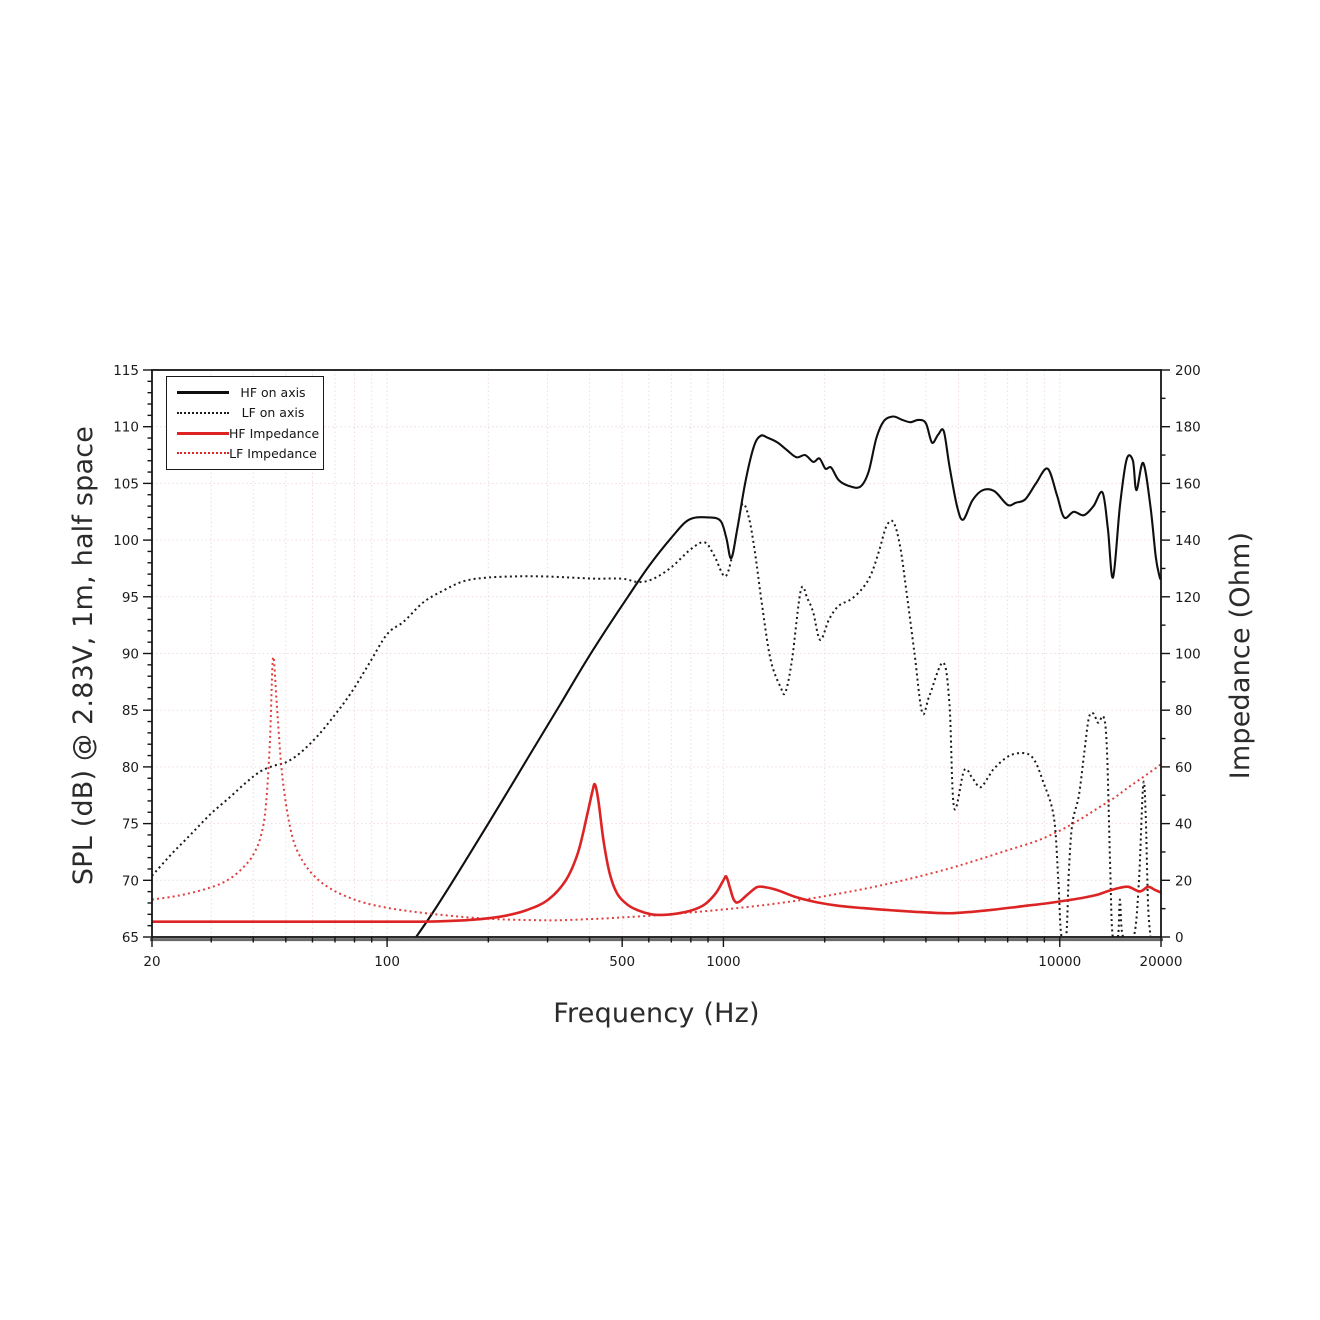 The height and width of the screenshot is (1320, 1320). I want to click on tick-label: 105, so click(126, 484).